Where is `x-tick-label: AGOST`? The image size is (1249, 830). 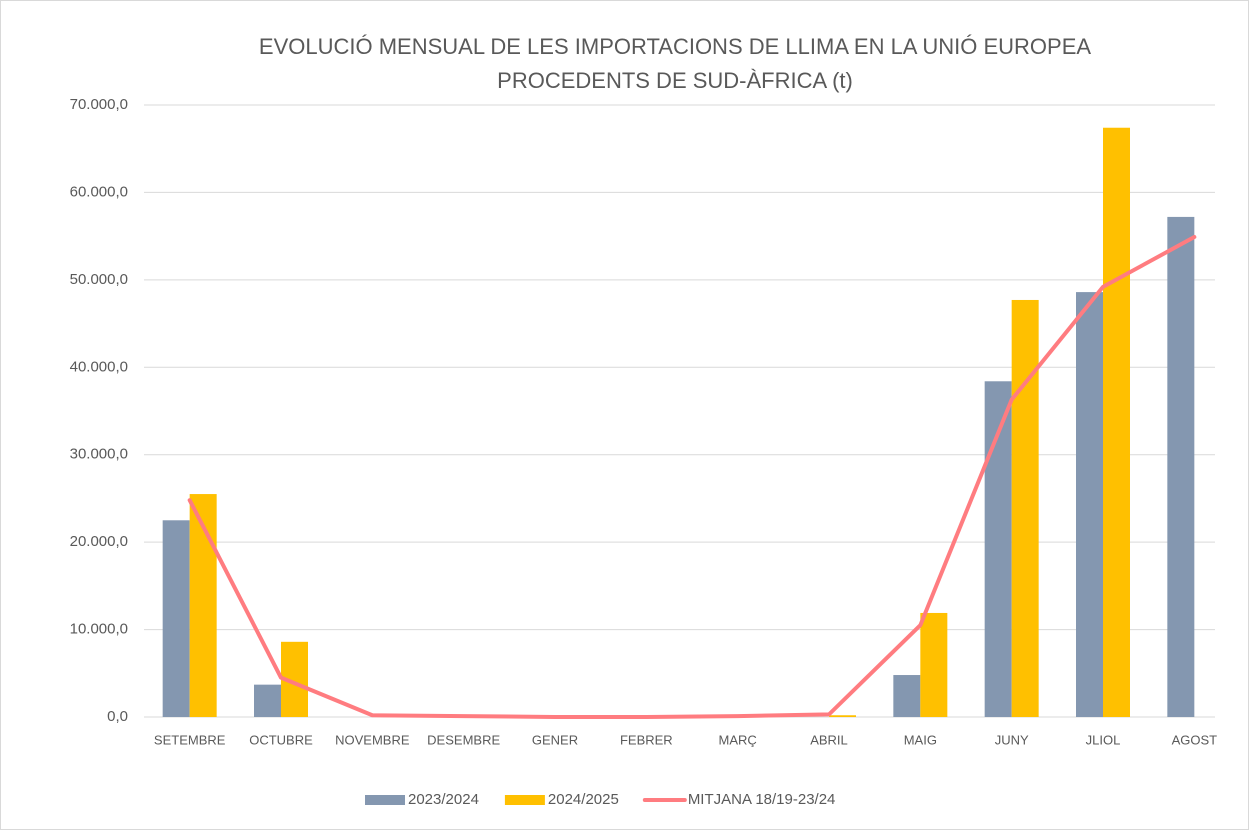
x-tick-label: AGOST is located at coordinates (1195, 739).